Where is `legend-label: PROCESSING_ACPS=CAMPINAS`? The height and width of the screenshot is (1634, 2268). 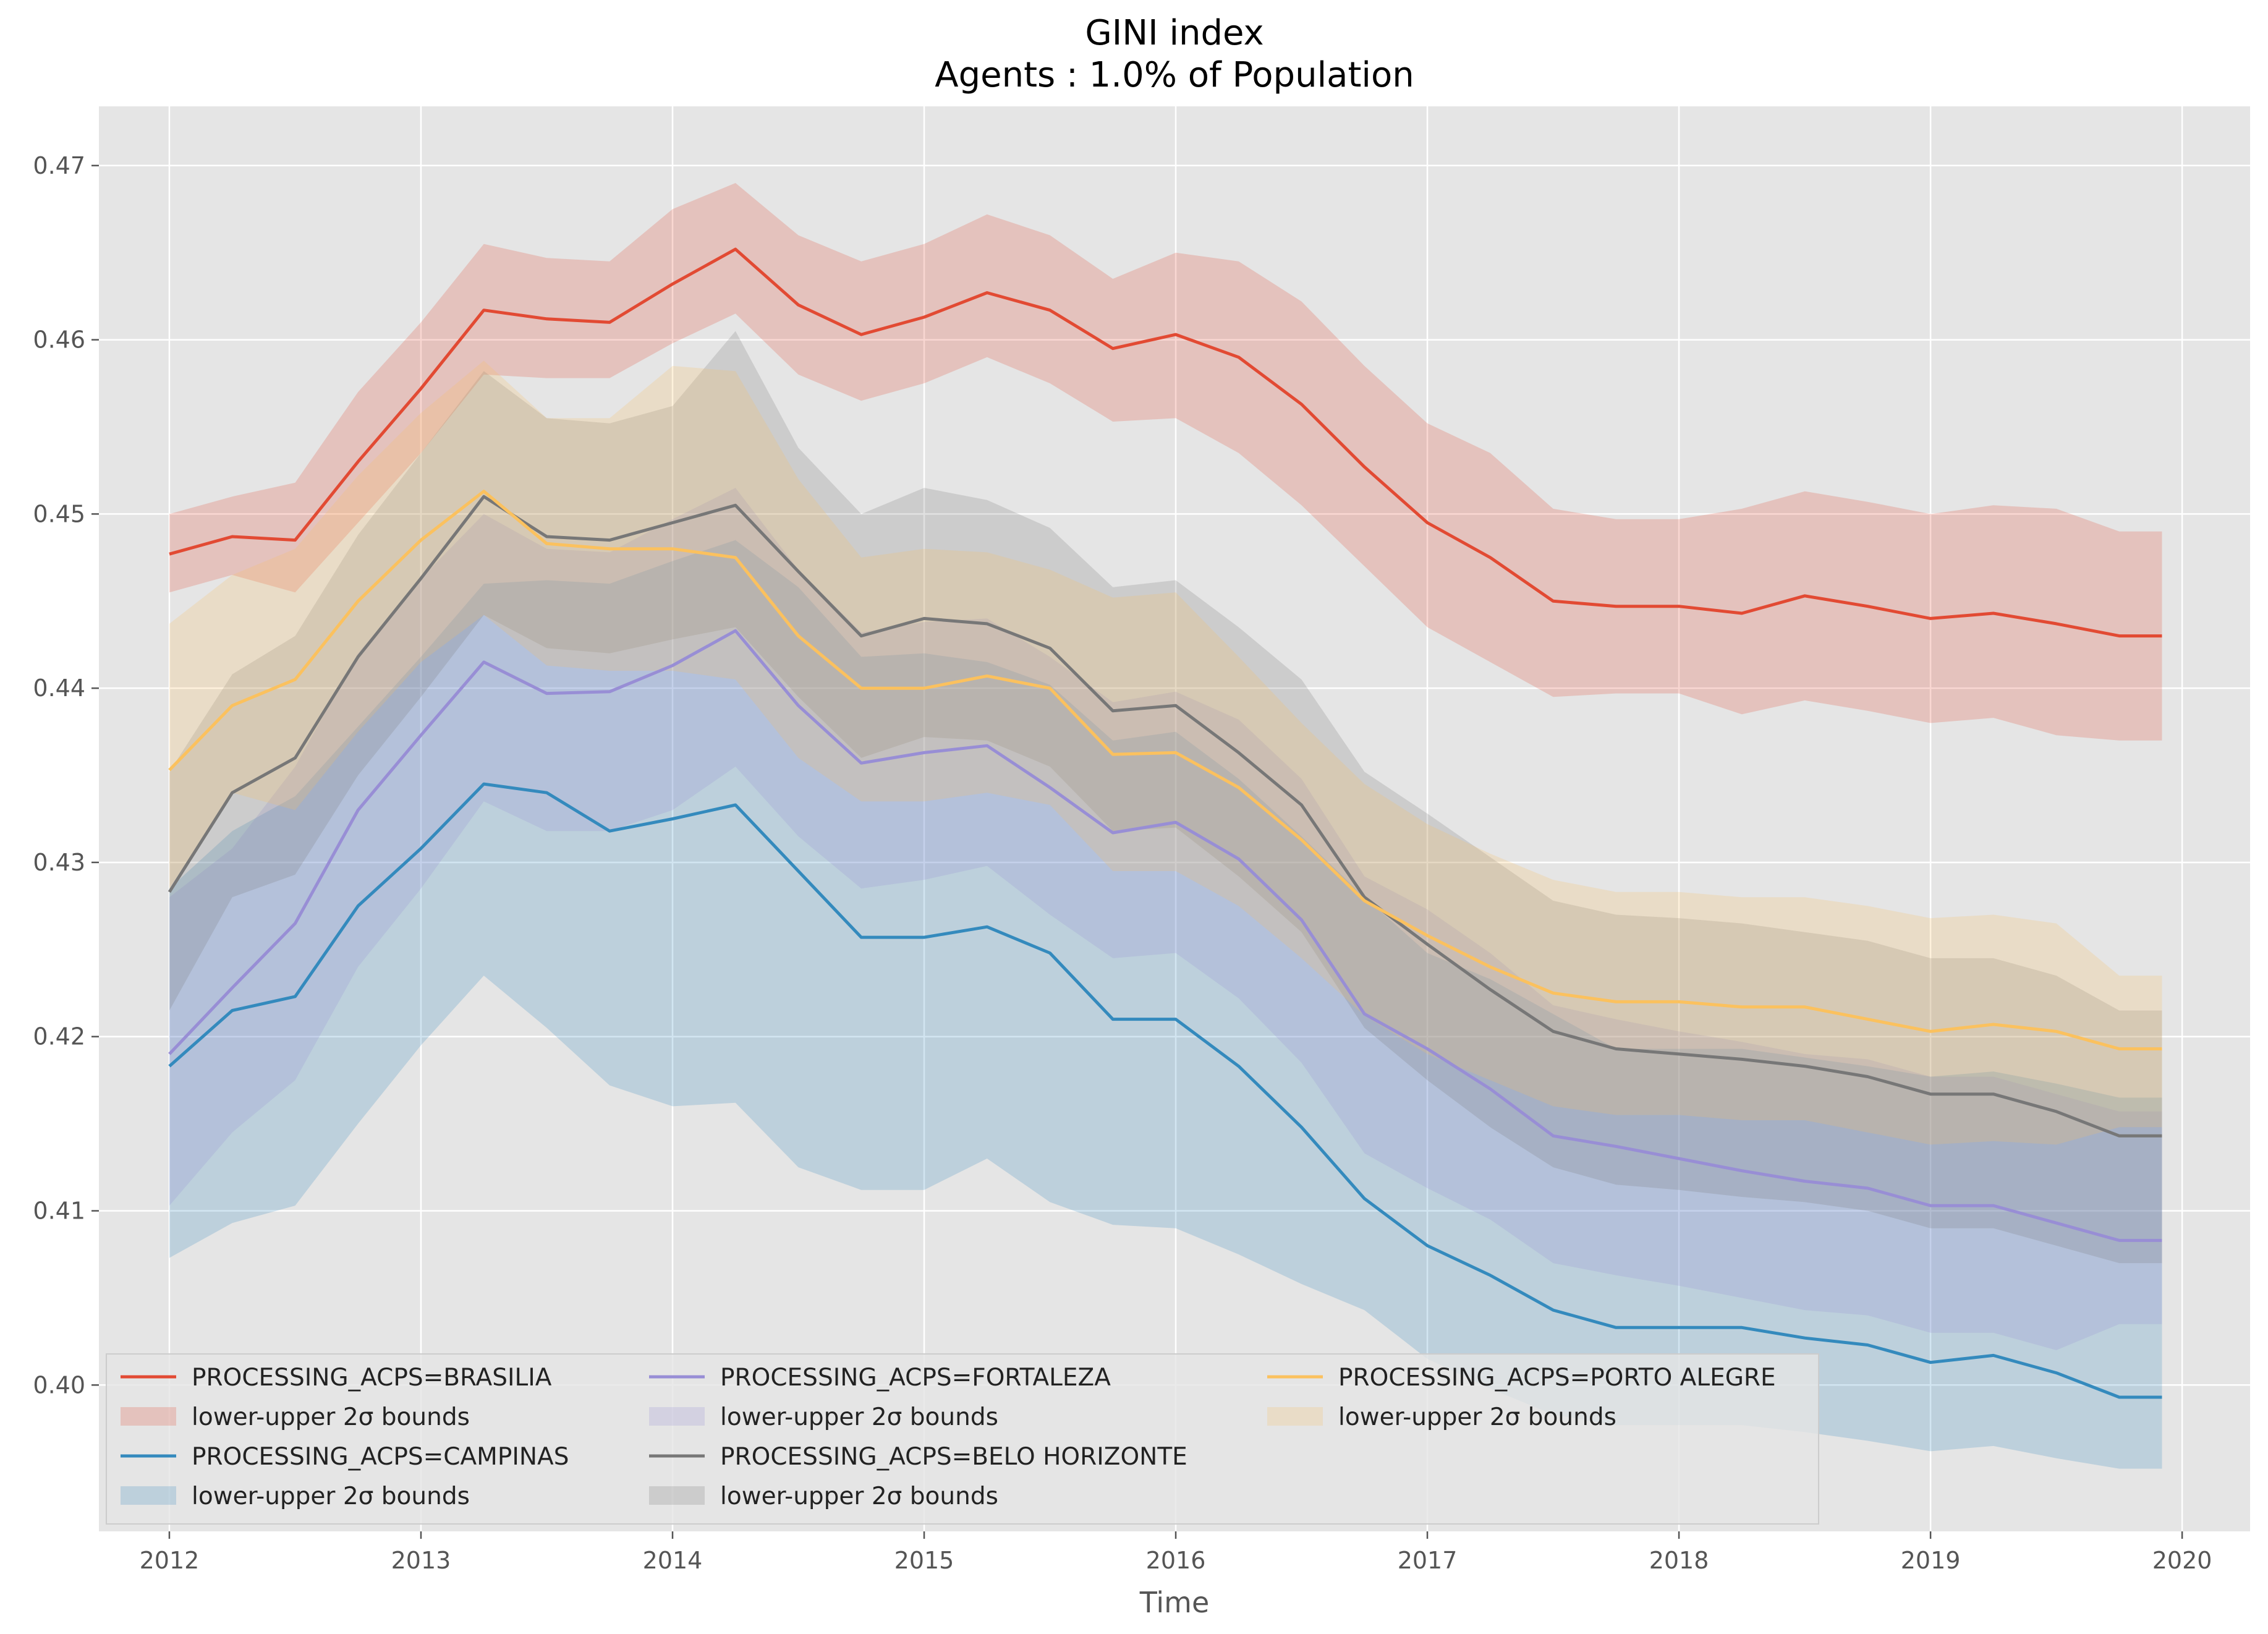 legend-label: PROCESSING_ACPS=CAMPINAS is located at coordinates (380, 1457).